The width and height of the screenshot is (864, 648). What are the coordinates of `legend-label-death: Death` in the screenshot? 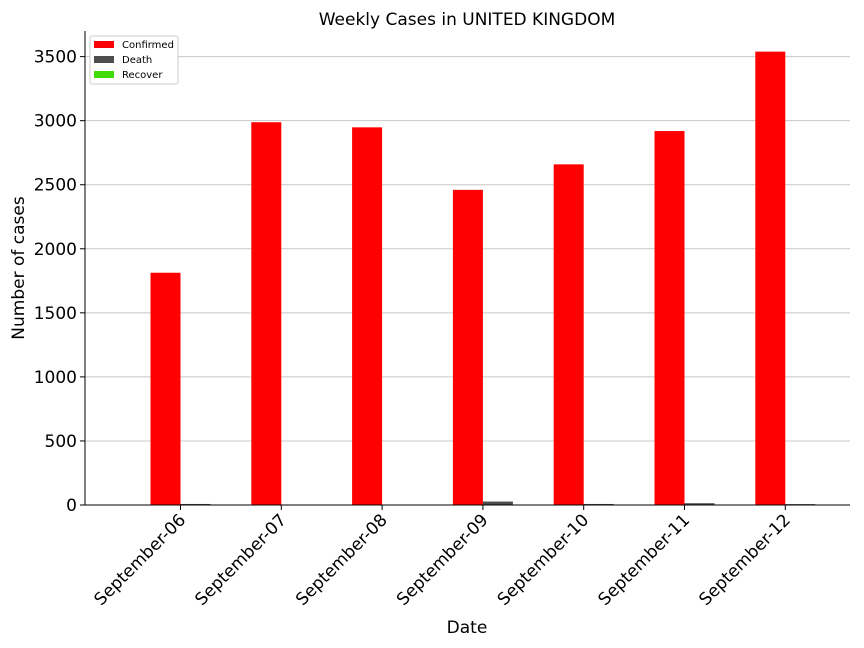 It's located at (137, 60).